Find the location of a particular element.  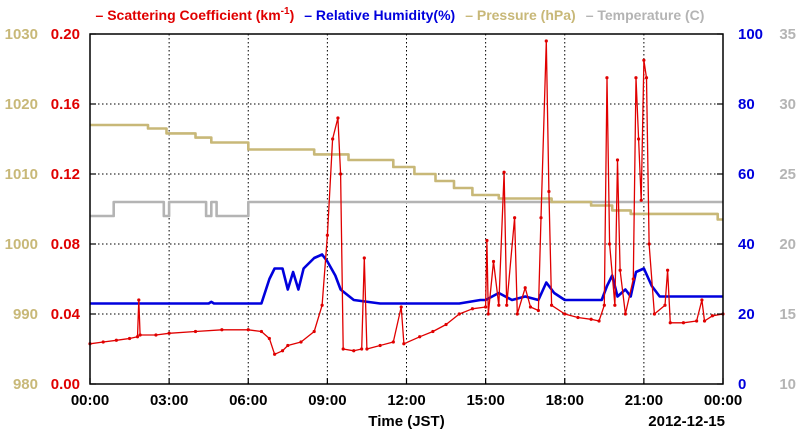

scatter-axis-tick-label: 0.20 is located at coordinates (65, 34).